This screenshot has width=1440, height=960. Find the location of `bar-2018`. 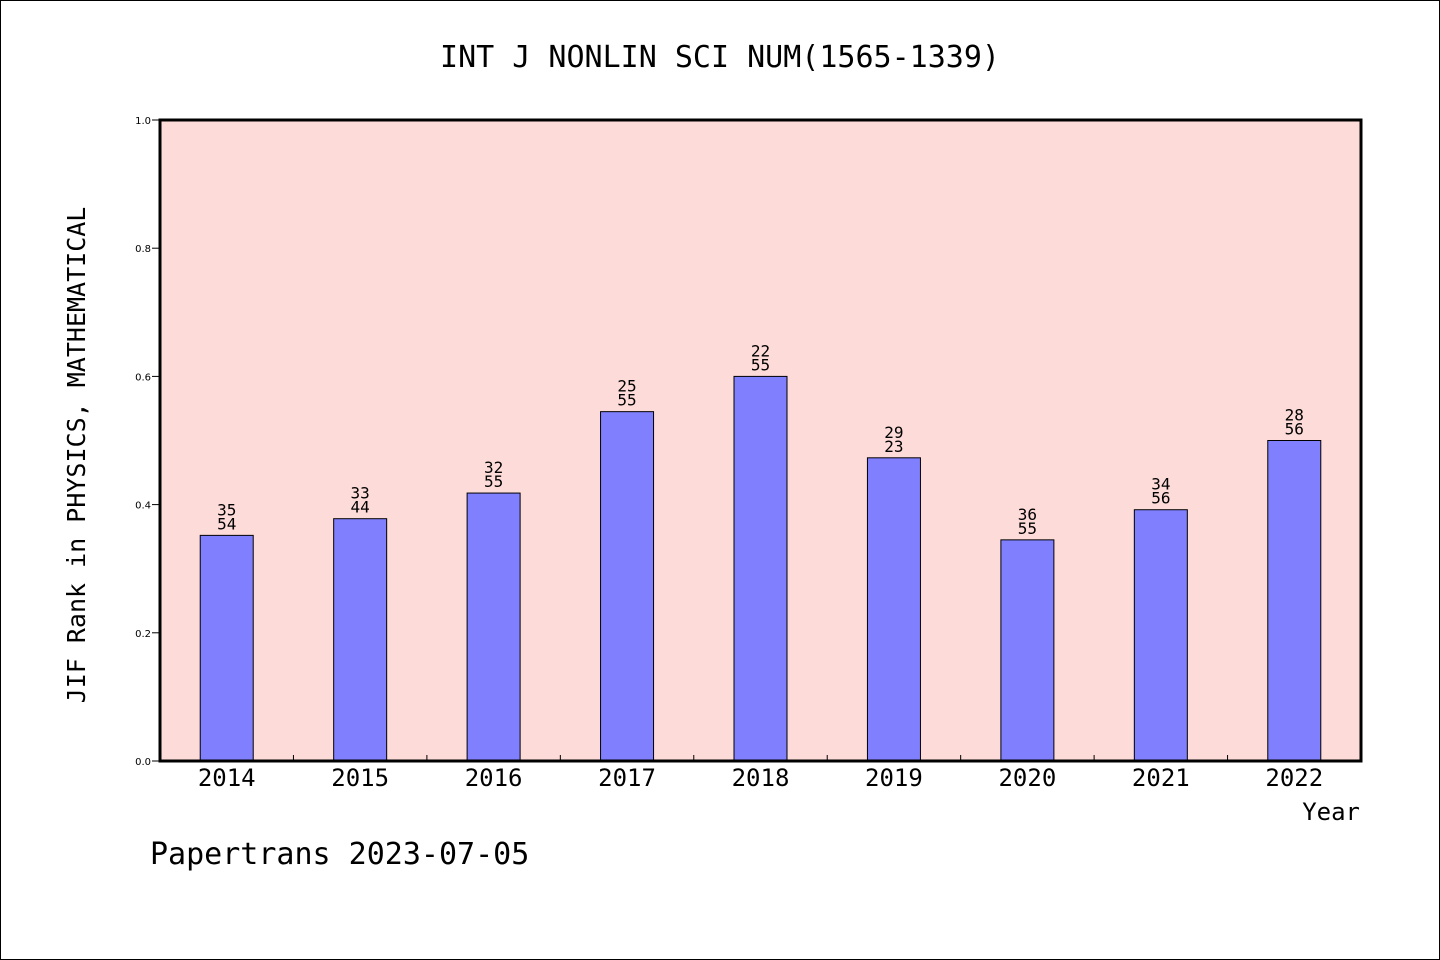

bar-2018 is located at coordinates (760, 568).